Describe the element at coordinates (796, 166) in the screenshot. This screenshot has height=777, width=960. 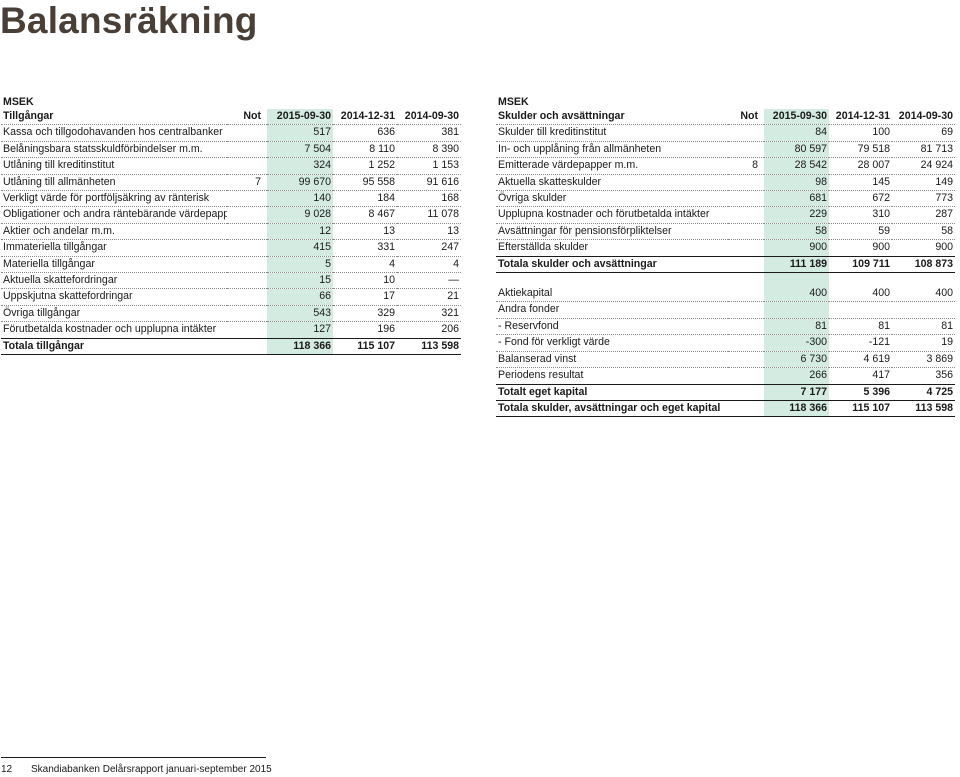
I see `value-2015-09-30: 28 542` at that location.